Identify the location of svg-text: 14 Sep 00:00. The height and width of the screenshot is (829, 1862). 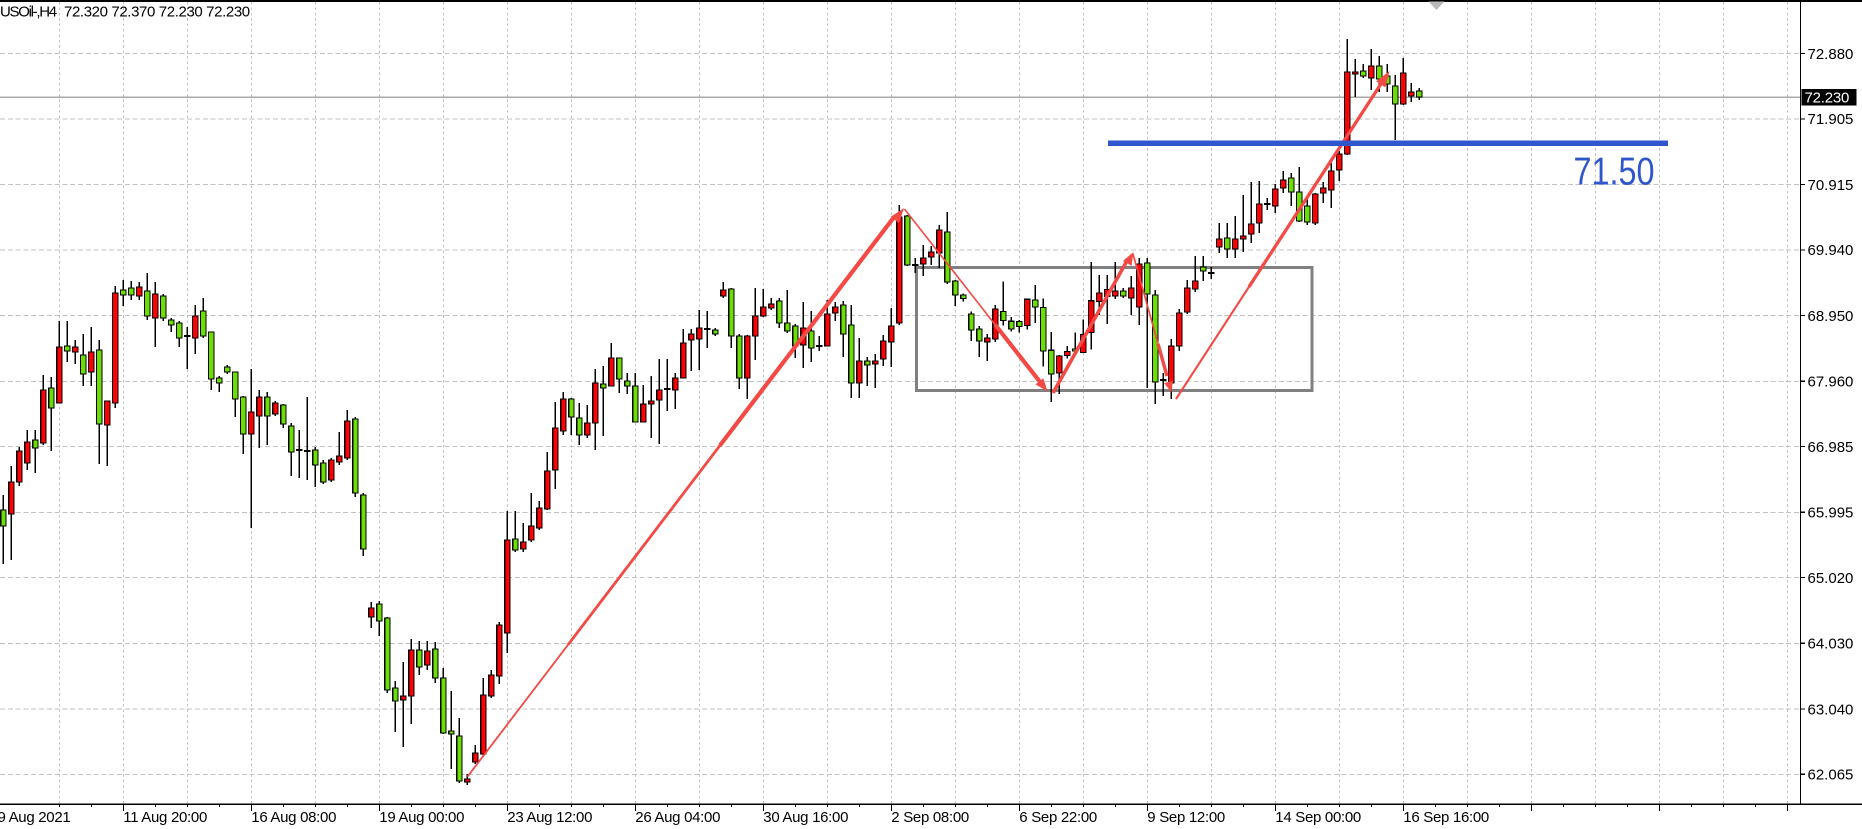
(1318, 817).